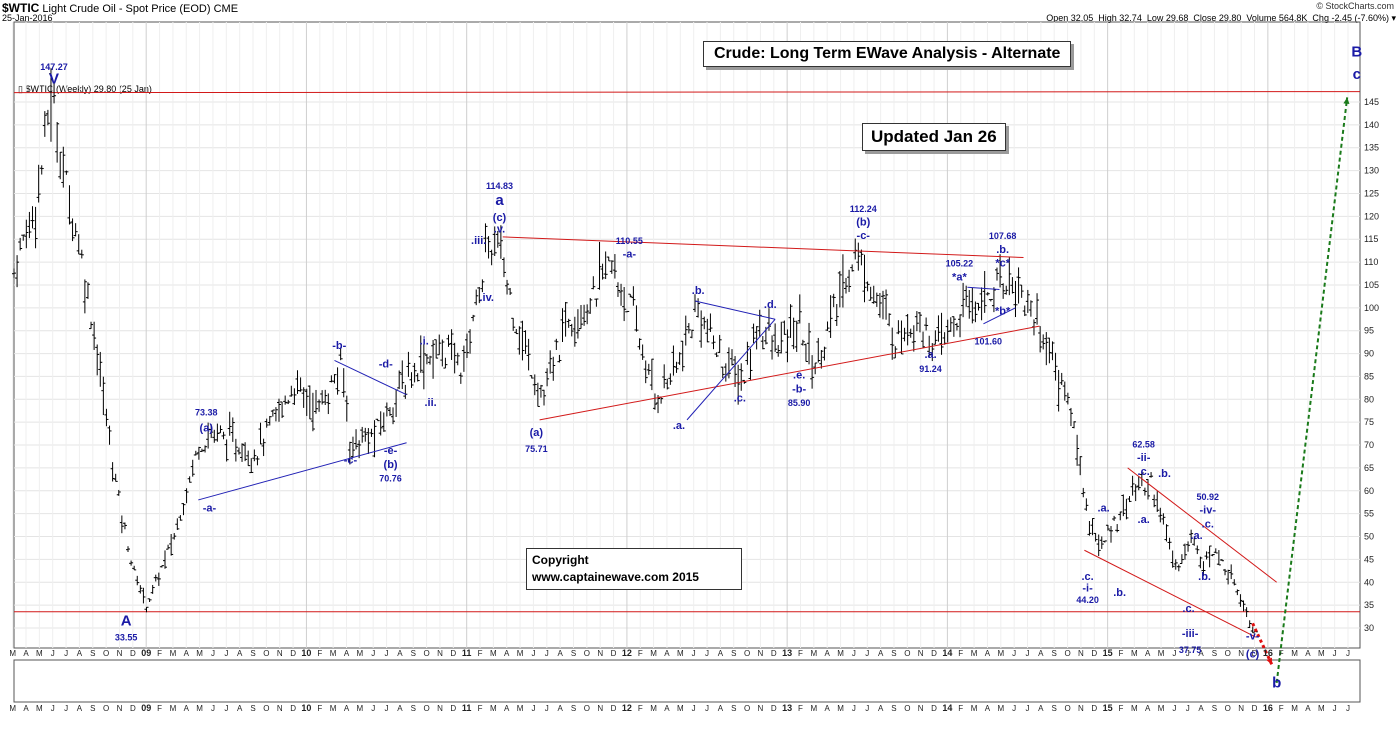 Image resolution: width=1400 pixels, height=730 pixels. What do you see at coordinates (1357, 74) in the screenshot?
I see `wave-label: c` at bounding box center [1357, 74].